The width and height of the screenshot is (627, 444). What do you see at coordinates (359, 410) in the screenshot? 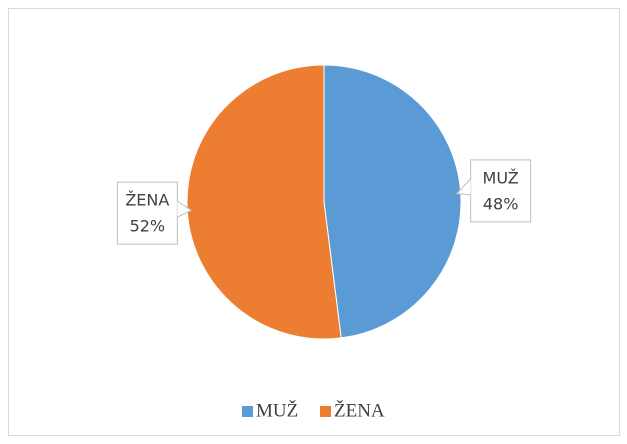
I see `legend-label: ŽENA` at bounding box center [359, 410].